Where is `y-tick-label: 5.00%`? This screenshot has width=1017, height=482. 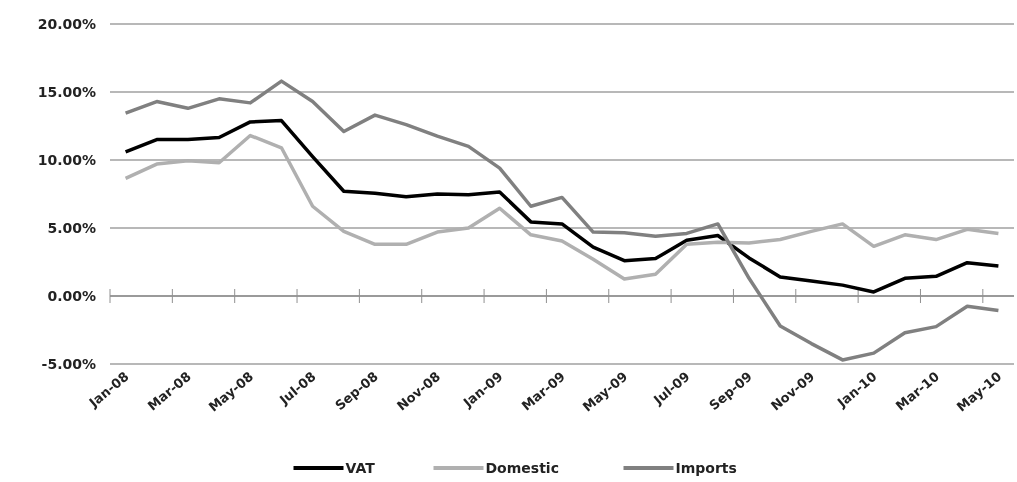 y-tick-label: 5.00% is located at coordinates (71, 227).